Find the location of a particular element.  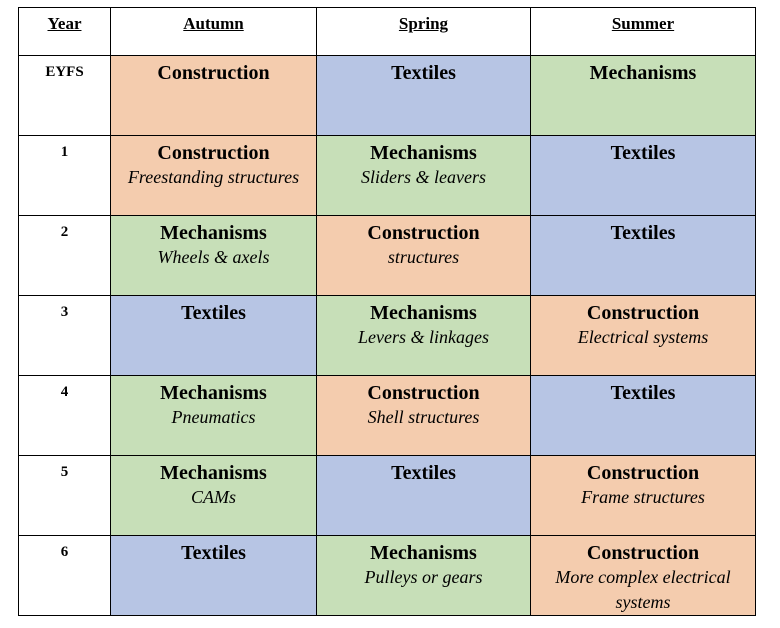

subtopic-label: Pneumatics is located at coordinates (213, 417).